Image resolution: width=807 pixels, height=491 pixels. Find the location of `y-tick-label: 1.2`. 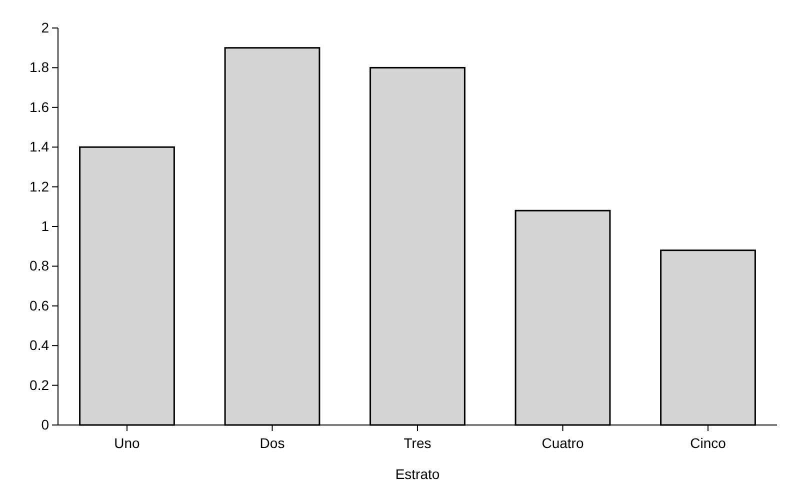

y-tick-label: 1.2 is located at coordinates (40, 186).